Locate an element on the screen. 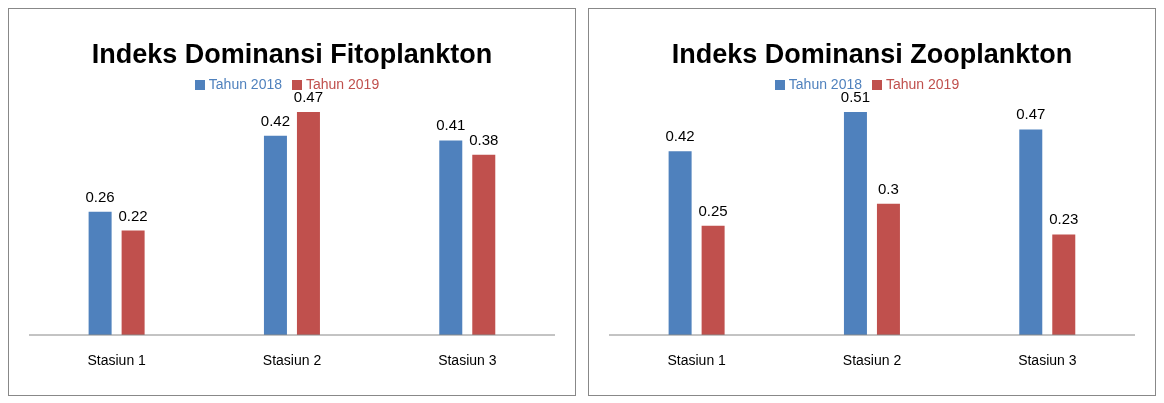 The image size is (1164, 403). chart-title: Indeks Dominansi Fitoplankton is located at coordinates (292, 54).